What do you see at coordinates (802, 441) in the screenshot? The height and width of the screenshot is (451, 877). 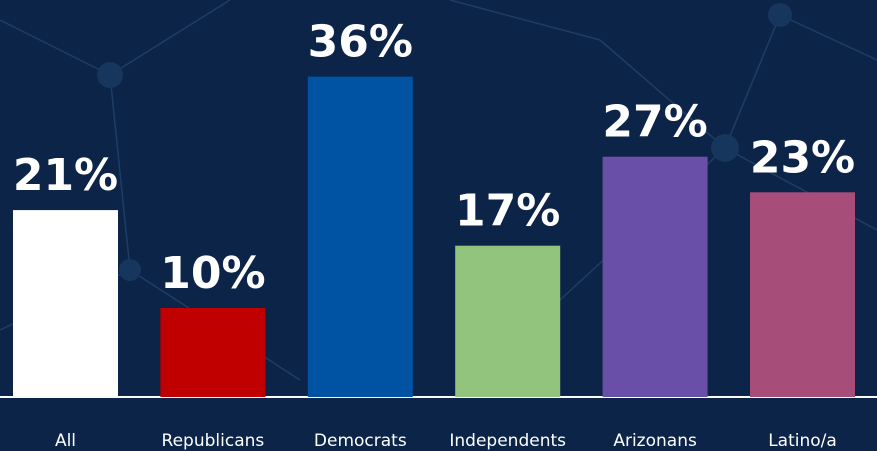 I see `x-tick-label: Latino/a` at bounding box center [802, 441].